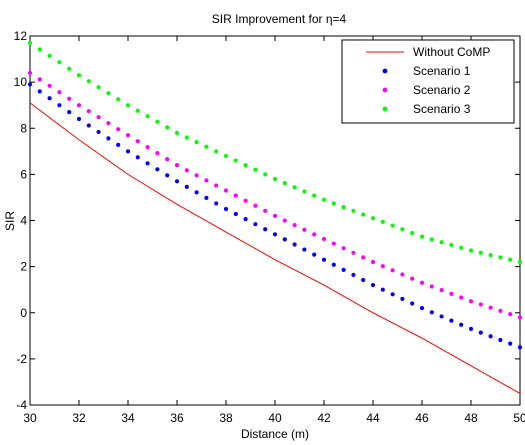  I want to click on legend-item: Without CoMP, so click(428, 52).